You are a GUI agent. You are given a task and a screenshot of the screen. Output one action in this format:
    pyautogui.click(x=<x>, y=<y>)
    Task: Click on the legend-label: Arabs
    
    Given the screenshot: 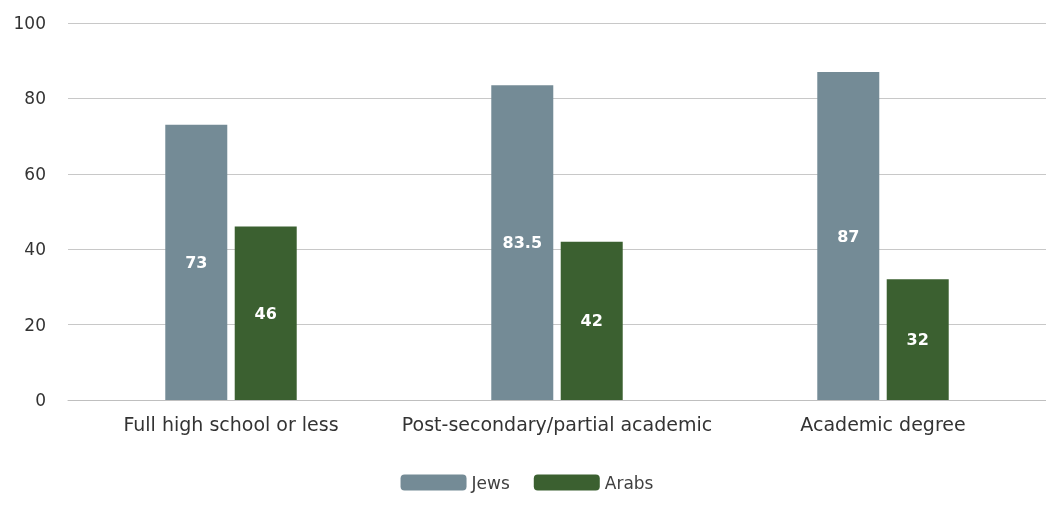 What is the action you would take?
    pyautogui.click(x=629, y=482)
    